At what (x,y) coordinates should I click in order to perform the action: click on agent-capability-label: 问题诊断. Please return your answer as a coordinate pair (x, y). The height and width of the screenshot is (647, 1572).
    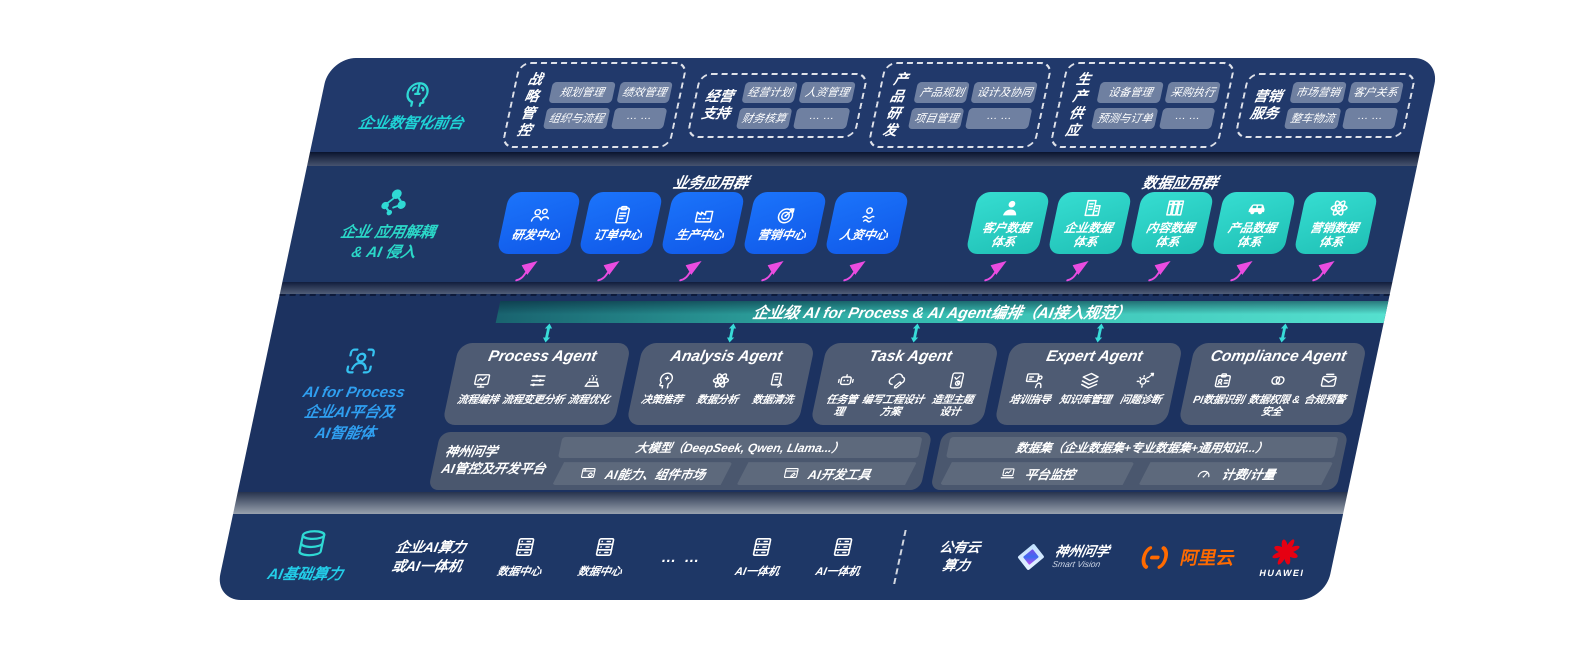
    Looking at the image, I should click on (1140, 400).